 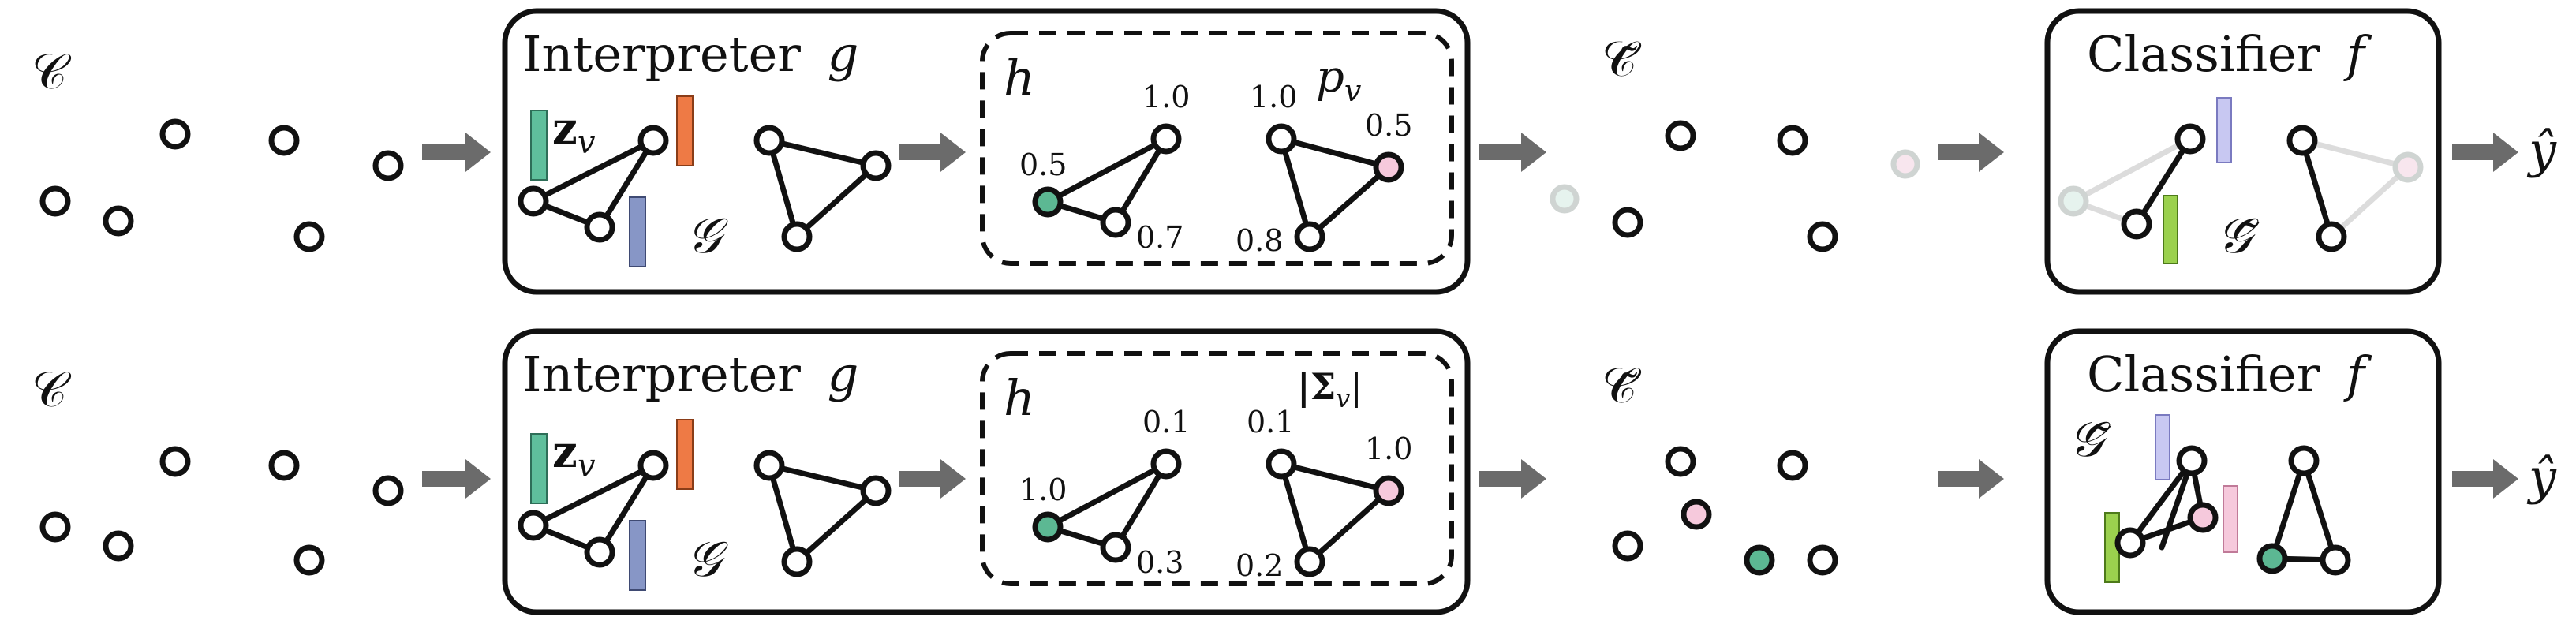 What do you see at coordinates (1159, 562) in the screenshot?
I see `variance-value: 0.3` at bounding box center [1159, 562].